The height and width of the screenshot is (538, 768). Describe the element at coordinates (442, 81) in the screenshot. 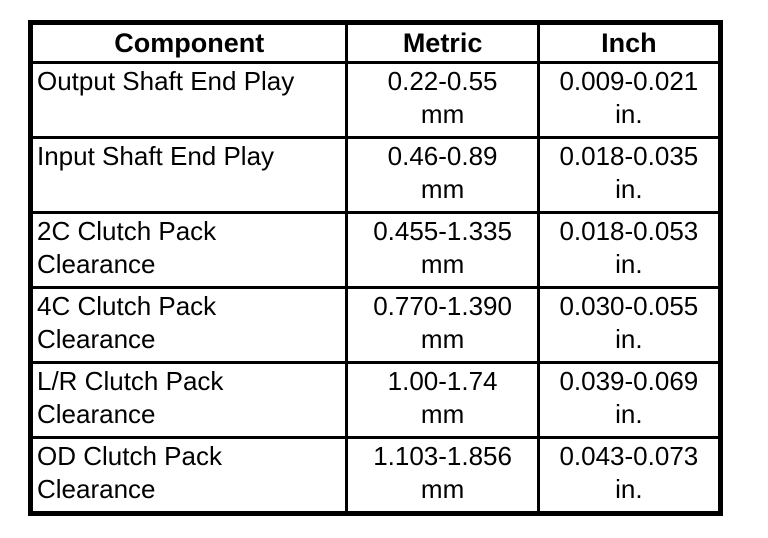

I see `metric-value: 0.22-0.55` at that location.